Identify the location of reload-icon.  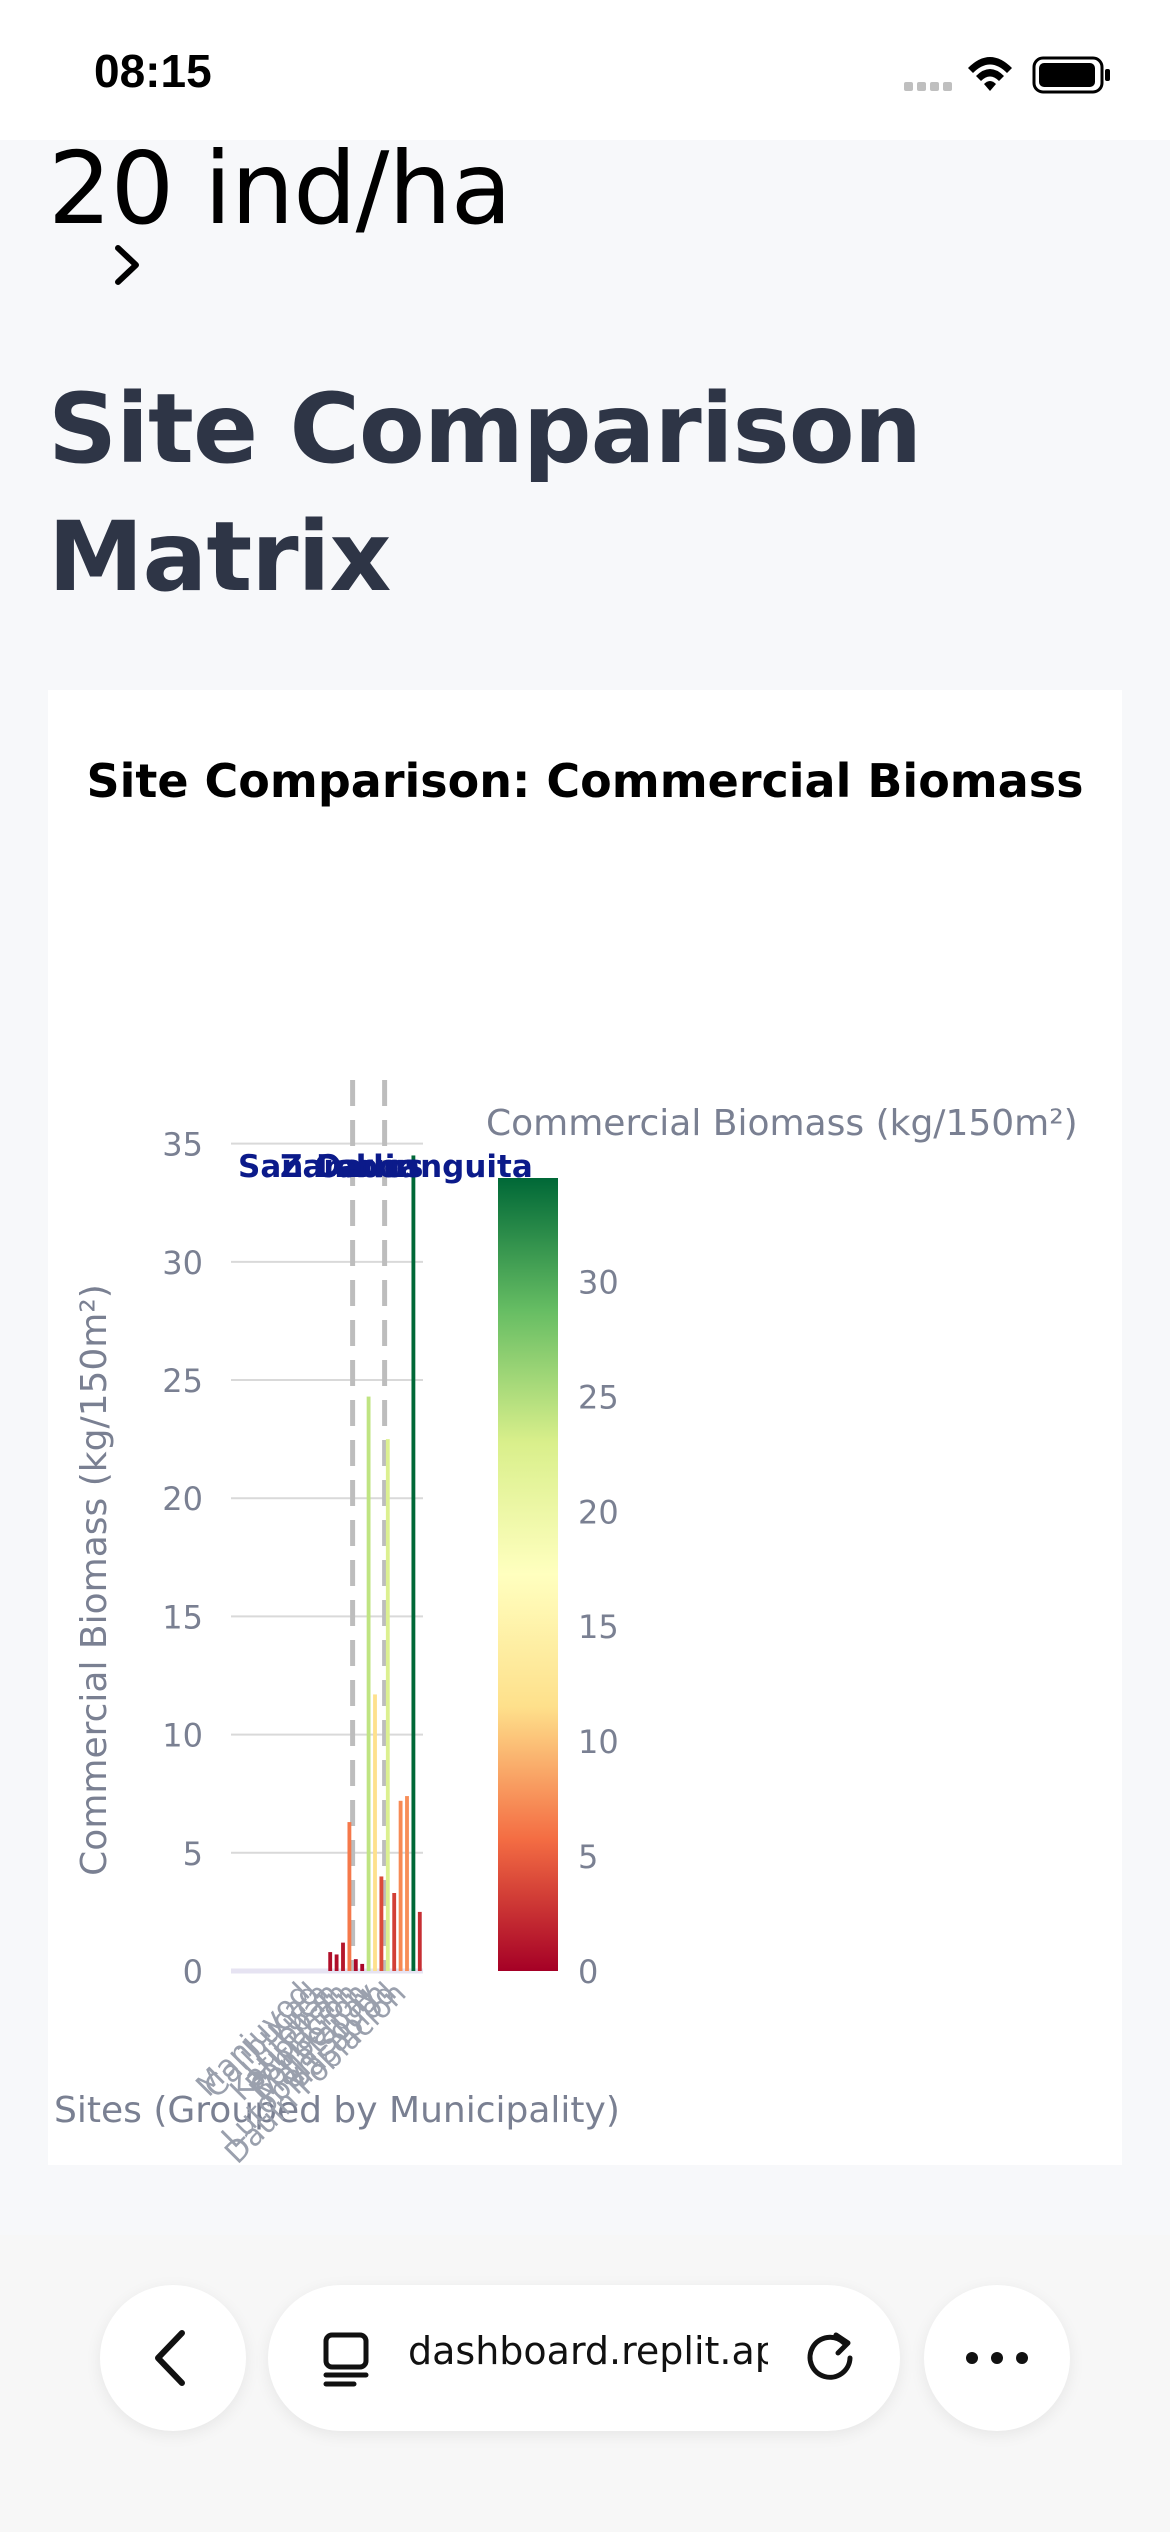
(831, 2358).